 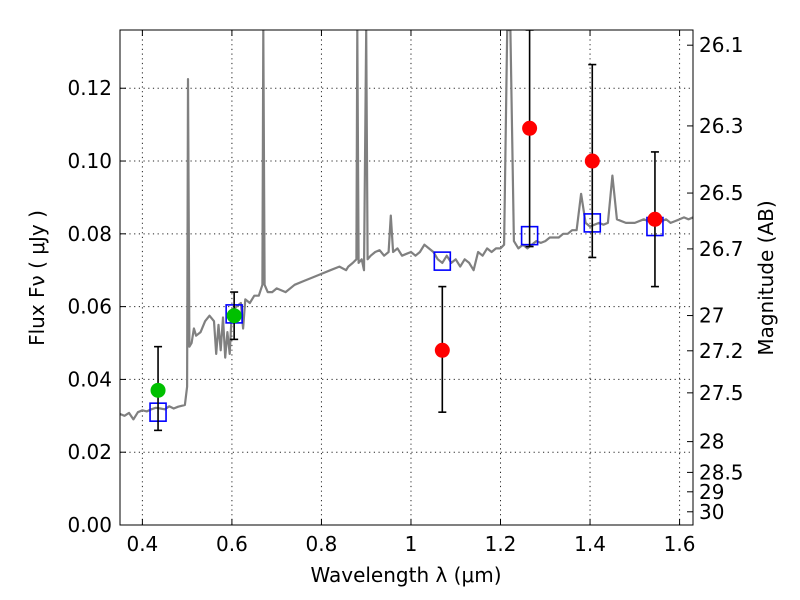 What do you see at coordinates (411, 544) in the screenshot?
I see `x-tick-label: 1` at bounding box center [411, 544].